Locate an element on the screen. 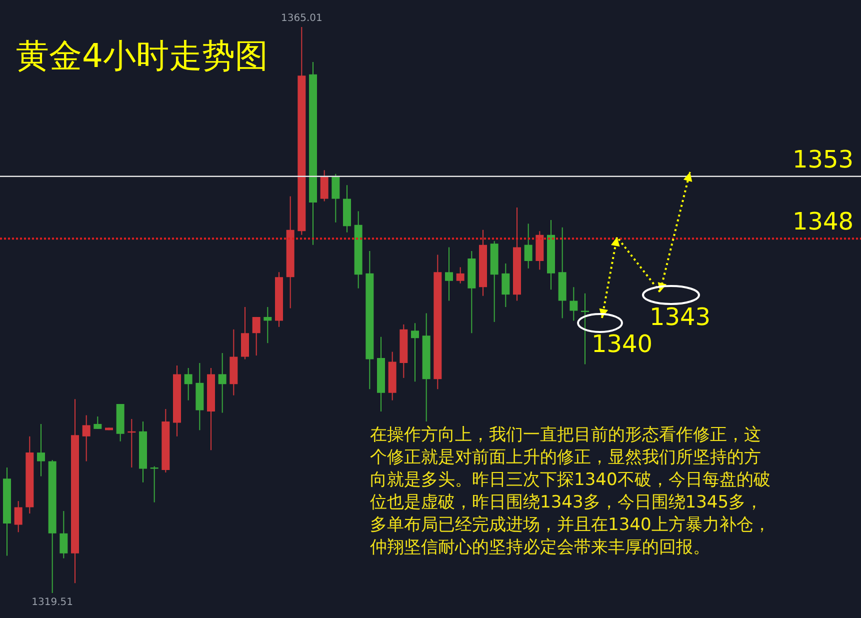 This screenshot has width=861, height=618. ref-line-label: 1348 is located at coordinates (823, 222).